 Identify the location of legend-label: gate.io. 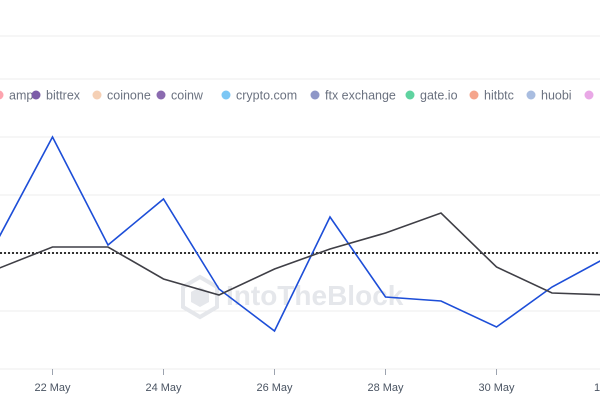
(439, 96).